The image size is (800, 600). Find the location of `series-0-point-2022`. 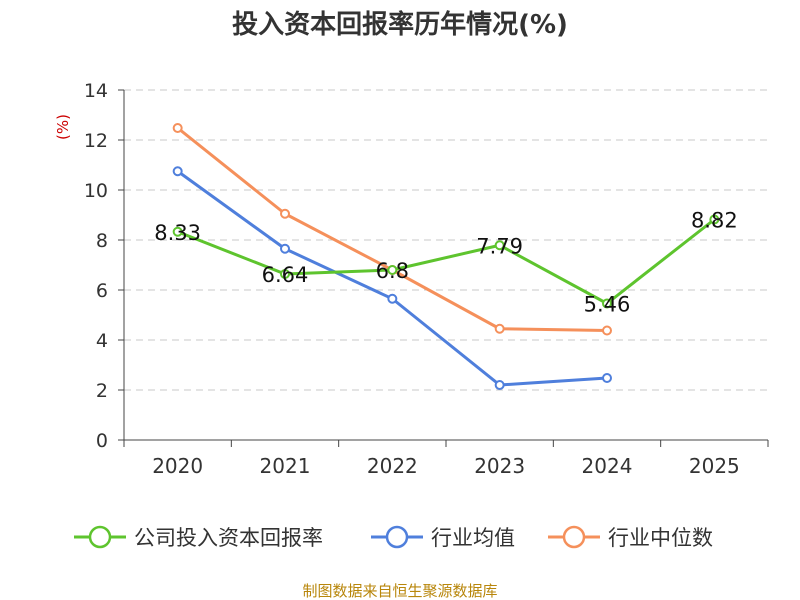

series-0-point-2022 is located at coordinates (392, 270).